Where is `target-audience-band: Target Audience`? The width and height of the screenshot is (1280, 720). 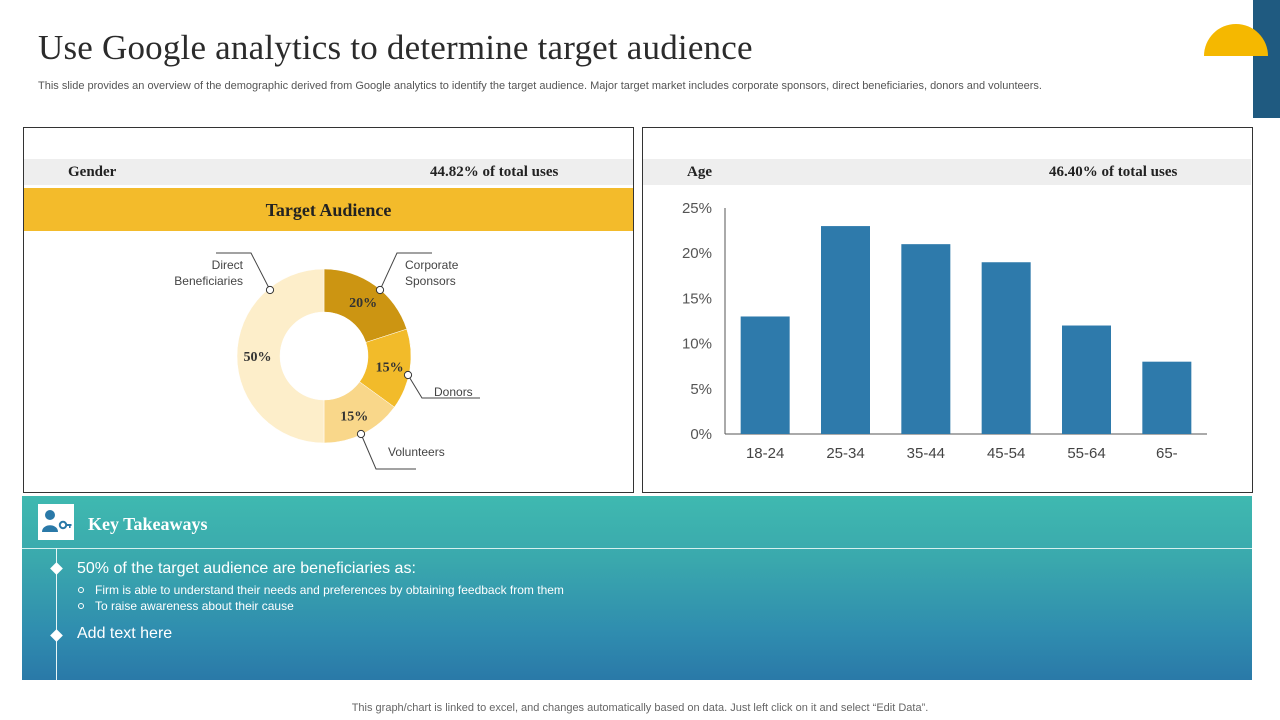 target-audience-band: Target Audience is located at coordinates (328, 209).